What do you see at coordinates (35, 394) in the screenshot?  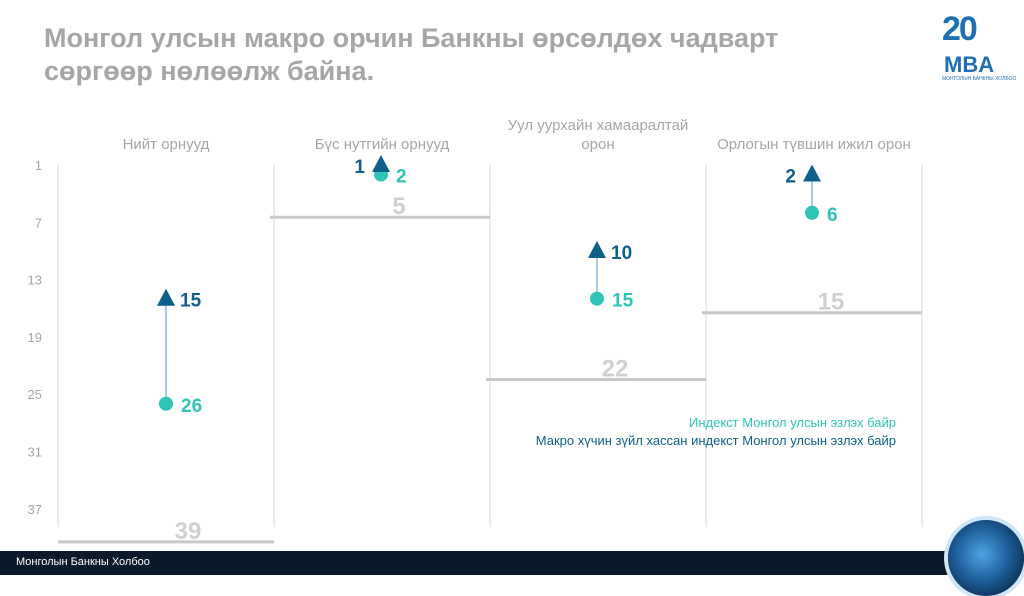 I see `y-tick-label: 25` at bounding box center [35, 394].